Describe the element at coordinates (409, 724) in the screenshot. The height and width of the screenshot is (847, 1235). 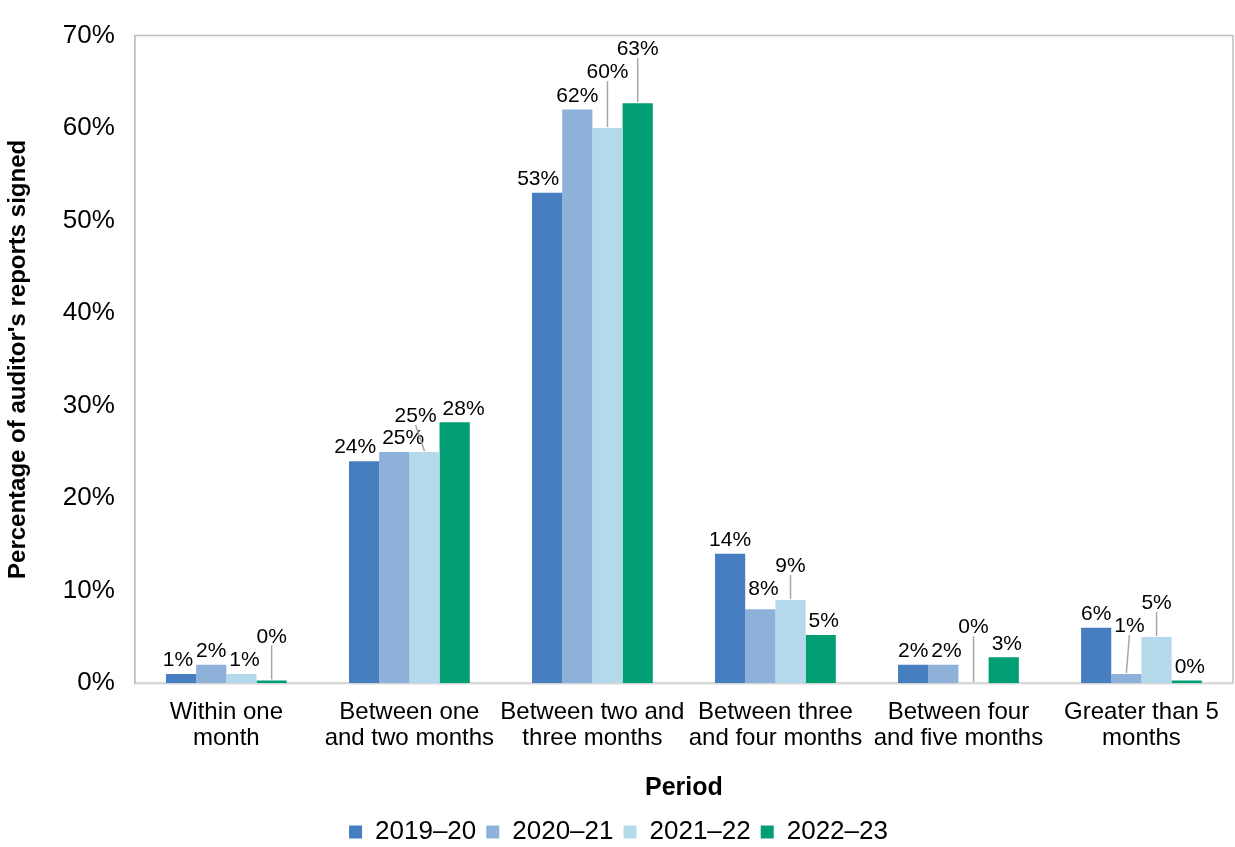
I see `x-tick-label: Between one and two months` at that location.